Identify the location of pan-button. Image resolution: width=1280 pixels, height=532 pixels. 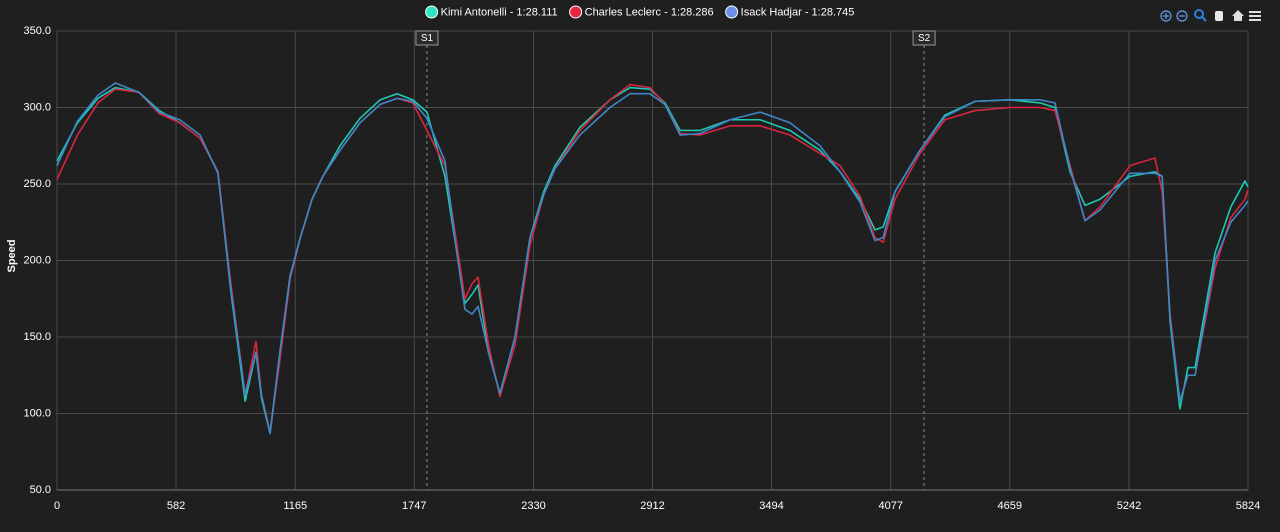
(1219, 16).